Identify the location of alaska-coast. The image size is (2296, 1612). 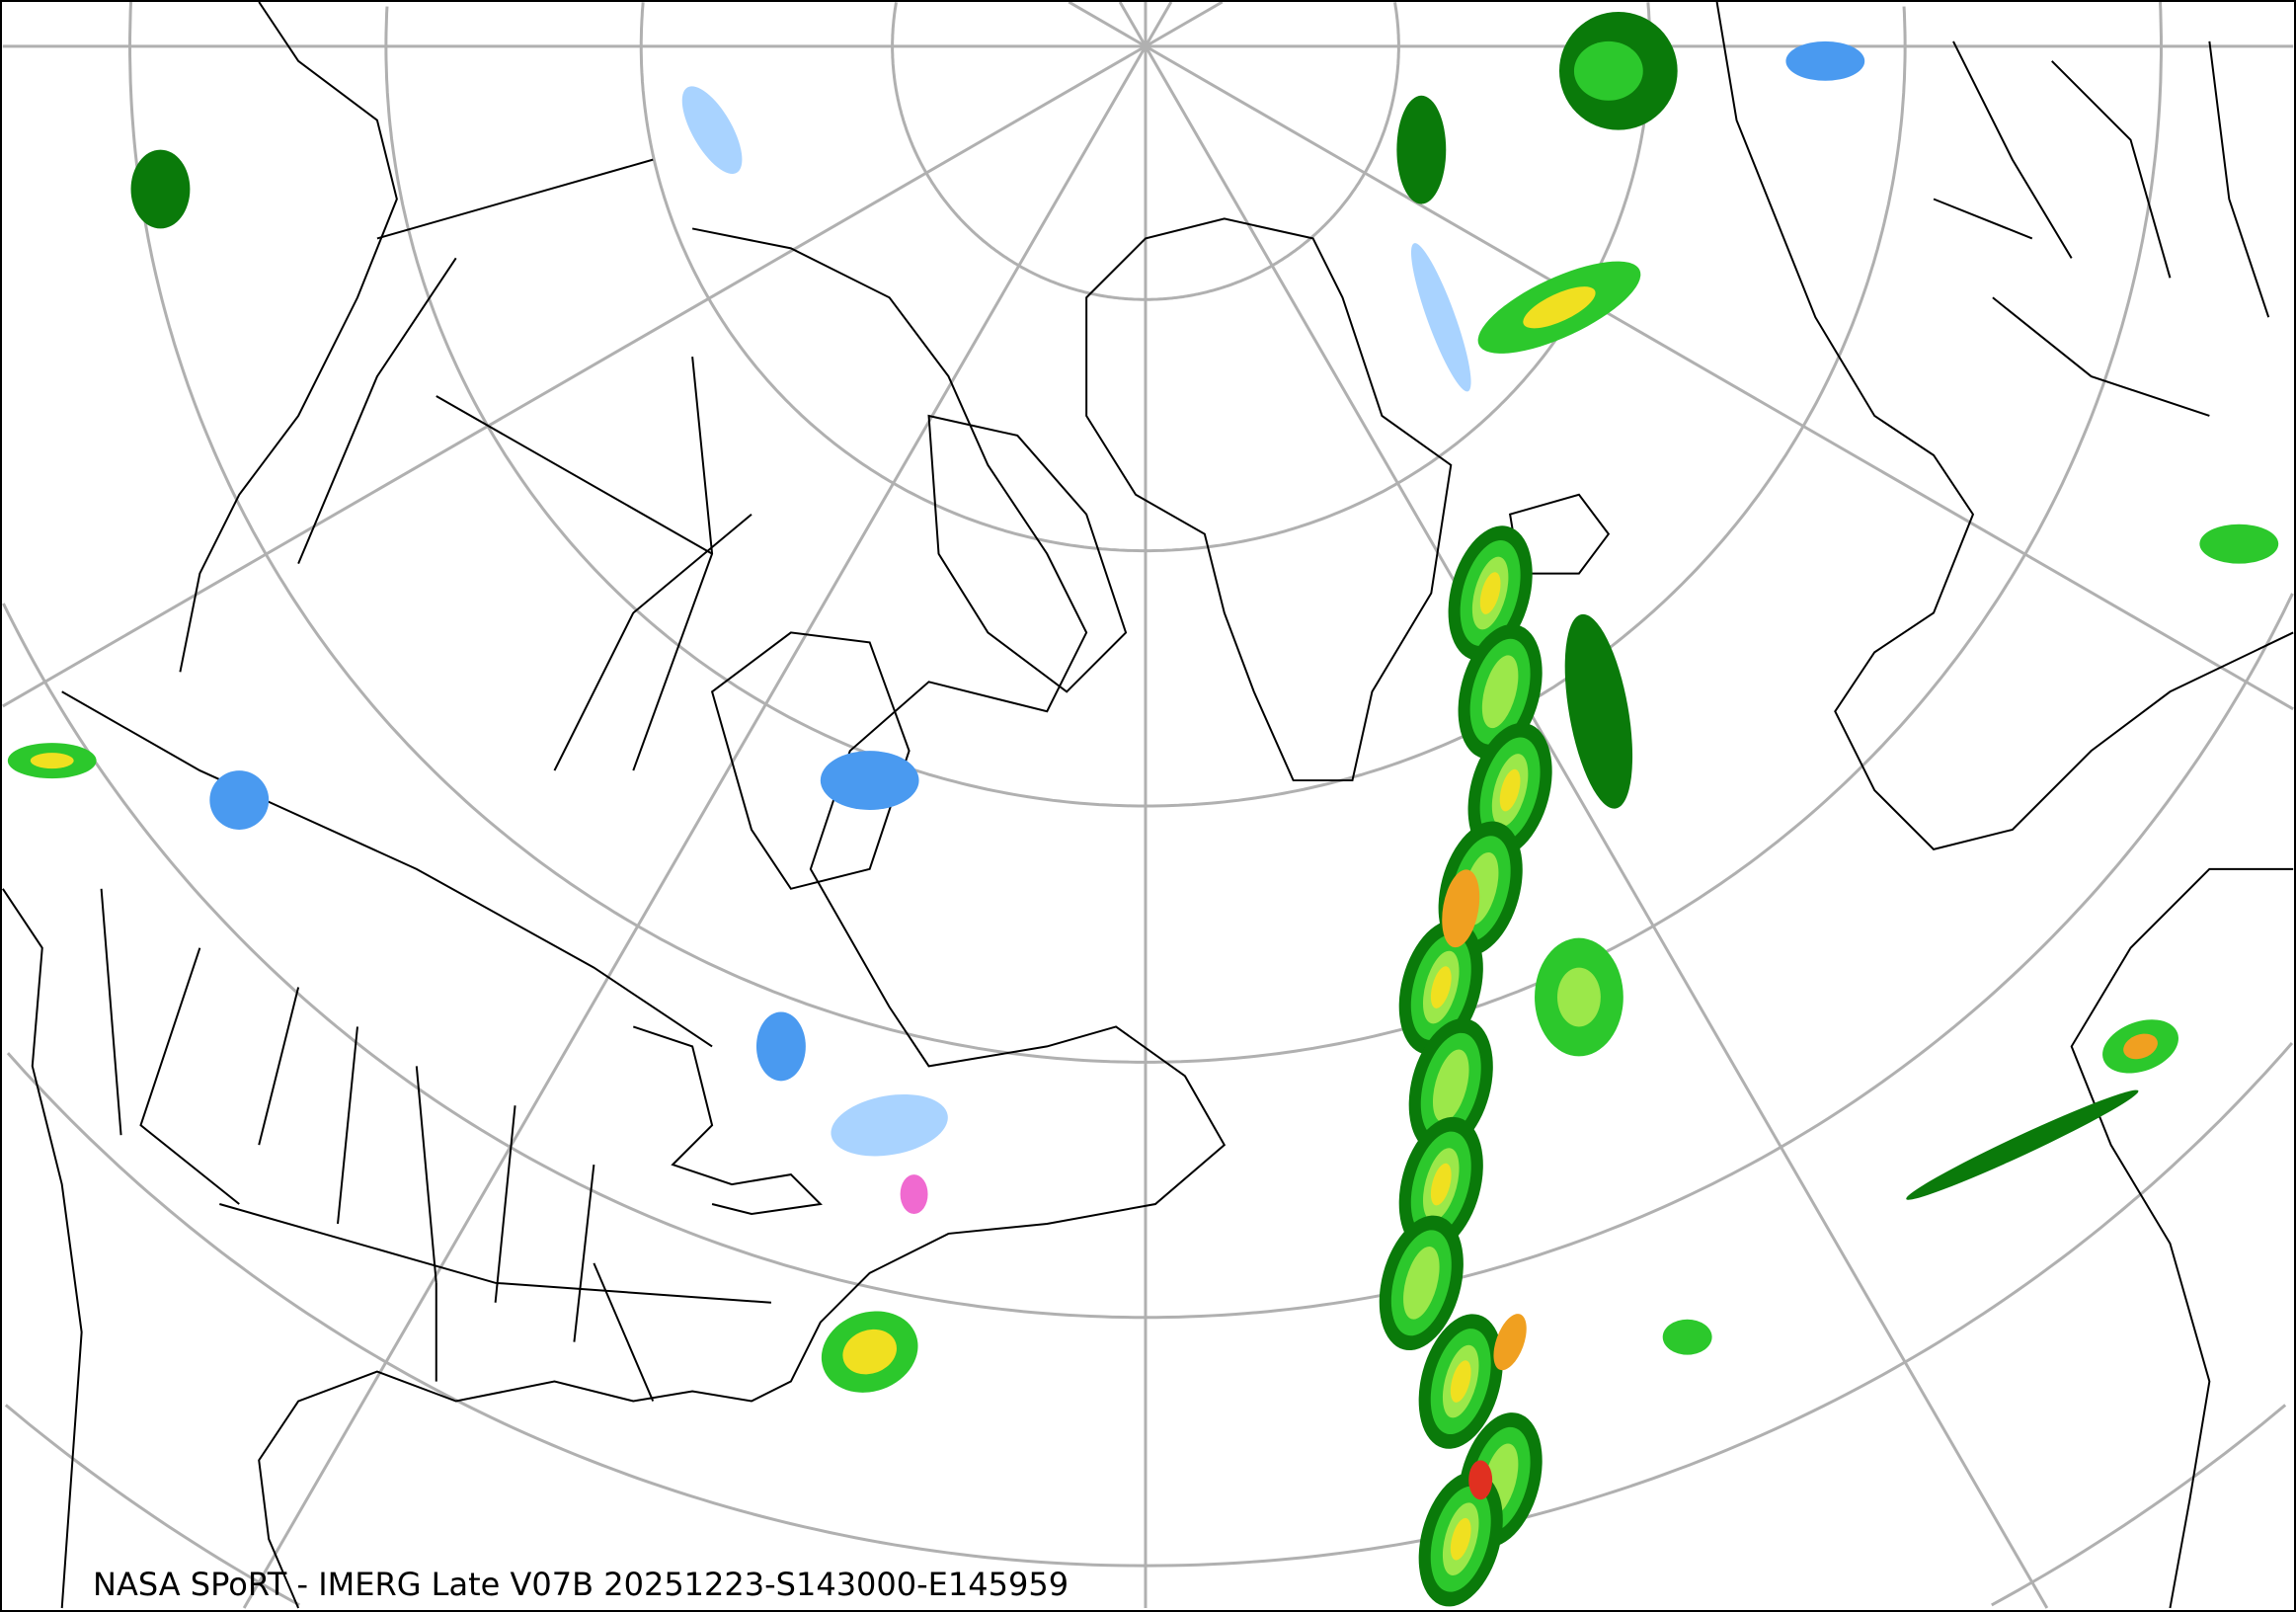
(288, 337).